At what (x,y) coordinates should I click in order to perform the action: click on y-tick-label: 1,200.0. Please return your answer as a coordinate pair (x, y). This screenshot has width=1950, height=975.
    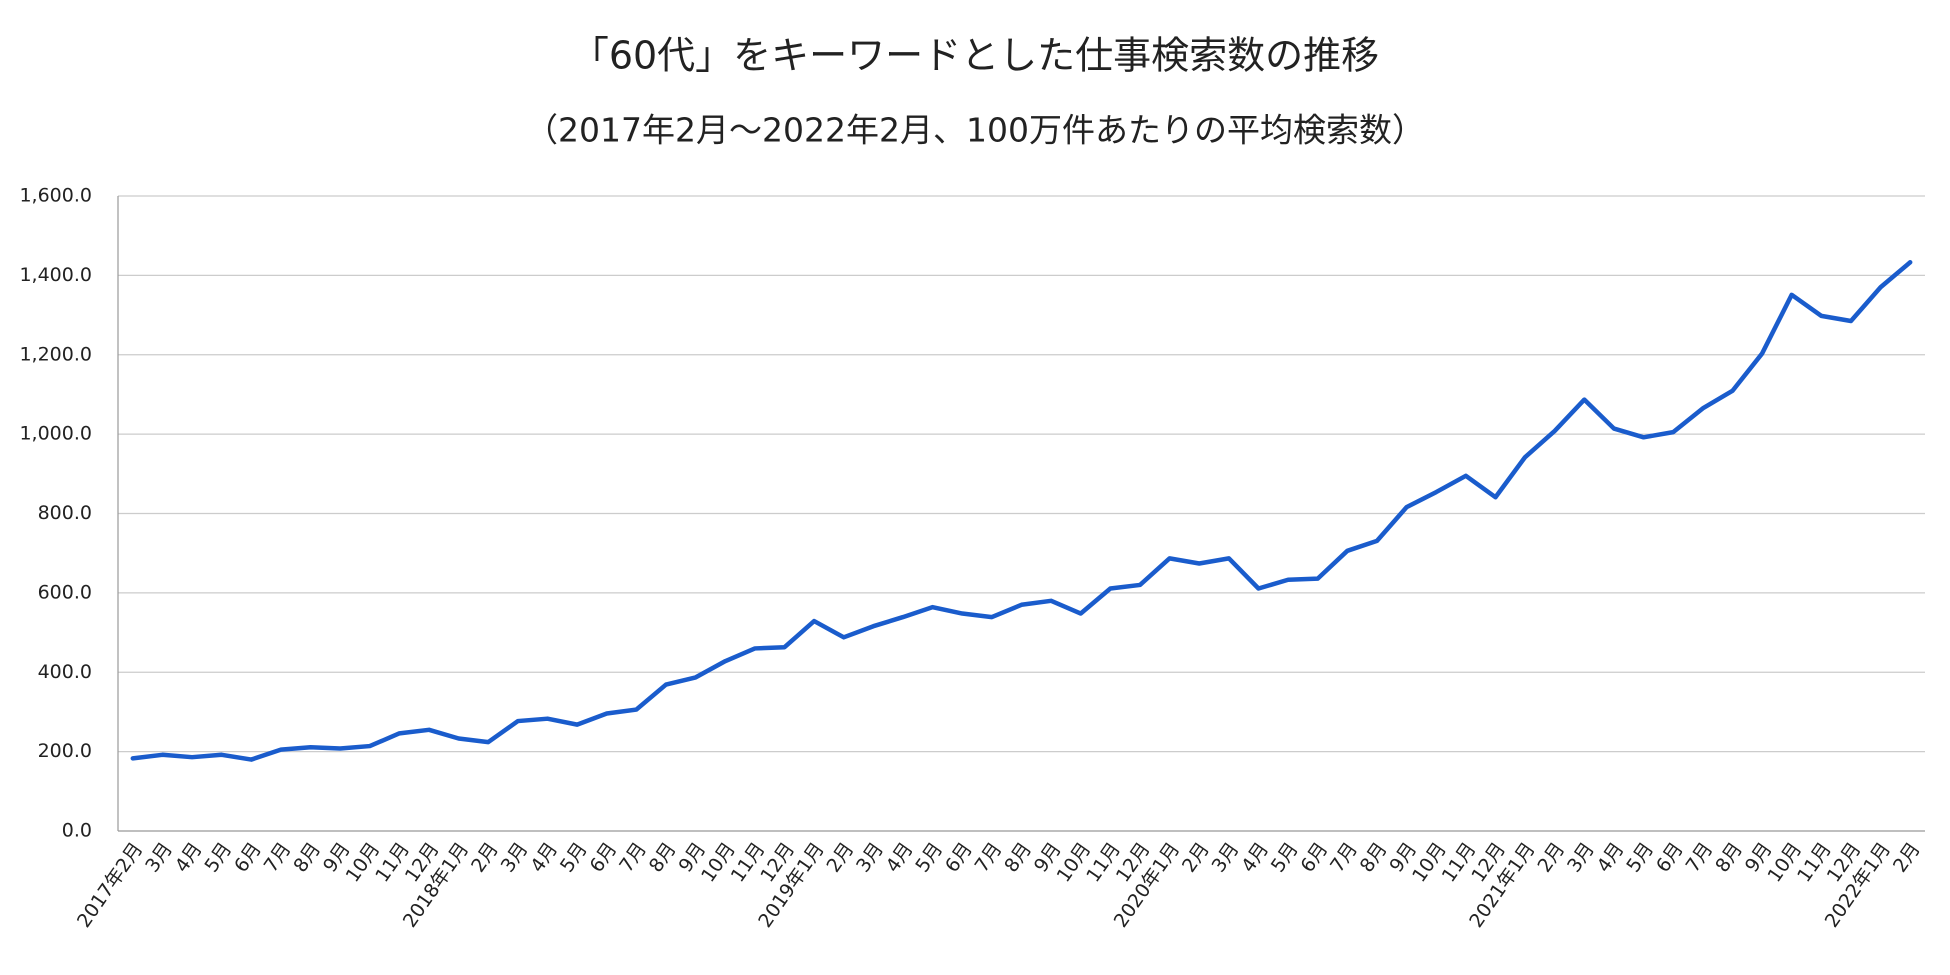
    Looking at the image, I should click on (55, 354).